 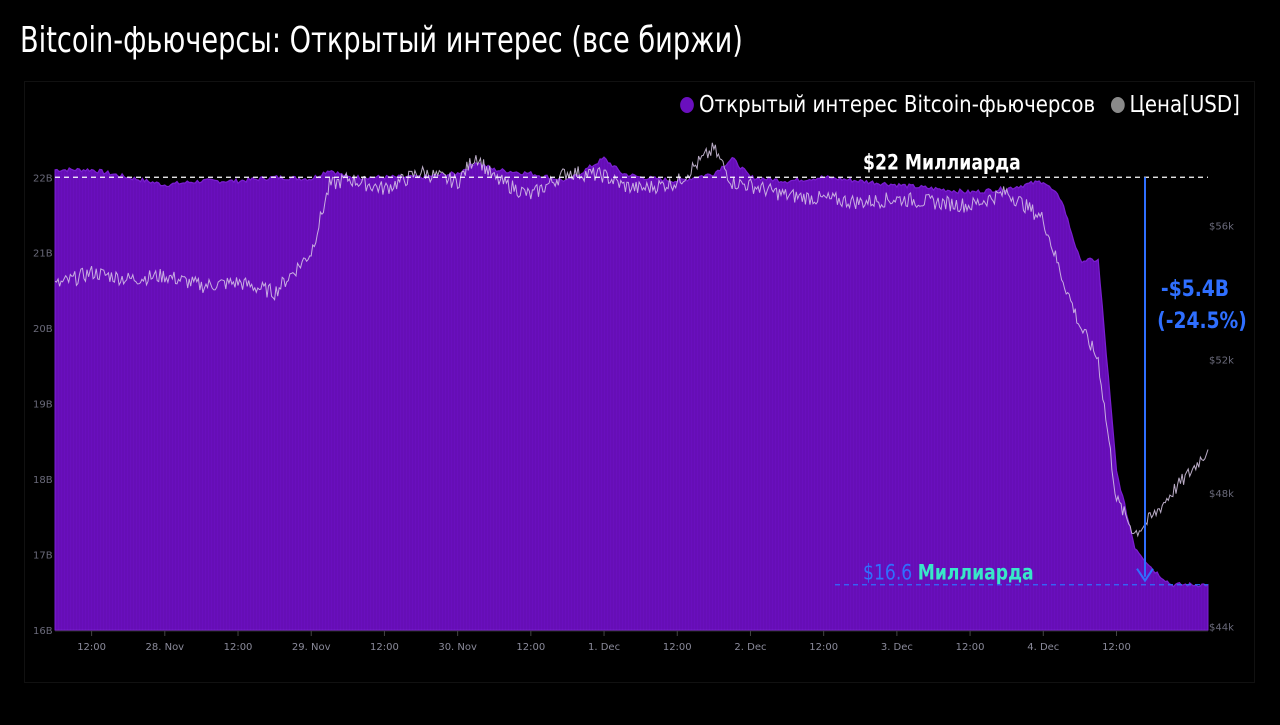 I want to click on x-tick-label: 29. Nov, so click(x=311, y=647).